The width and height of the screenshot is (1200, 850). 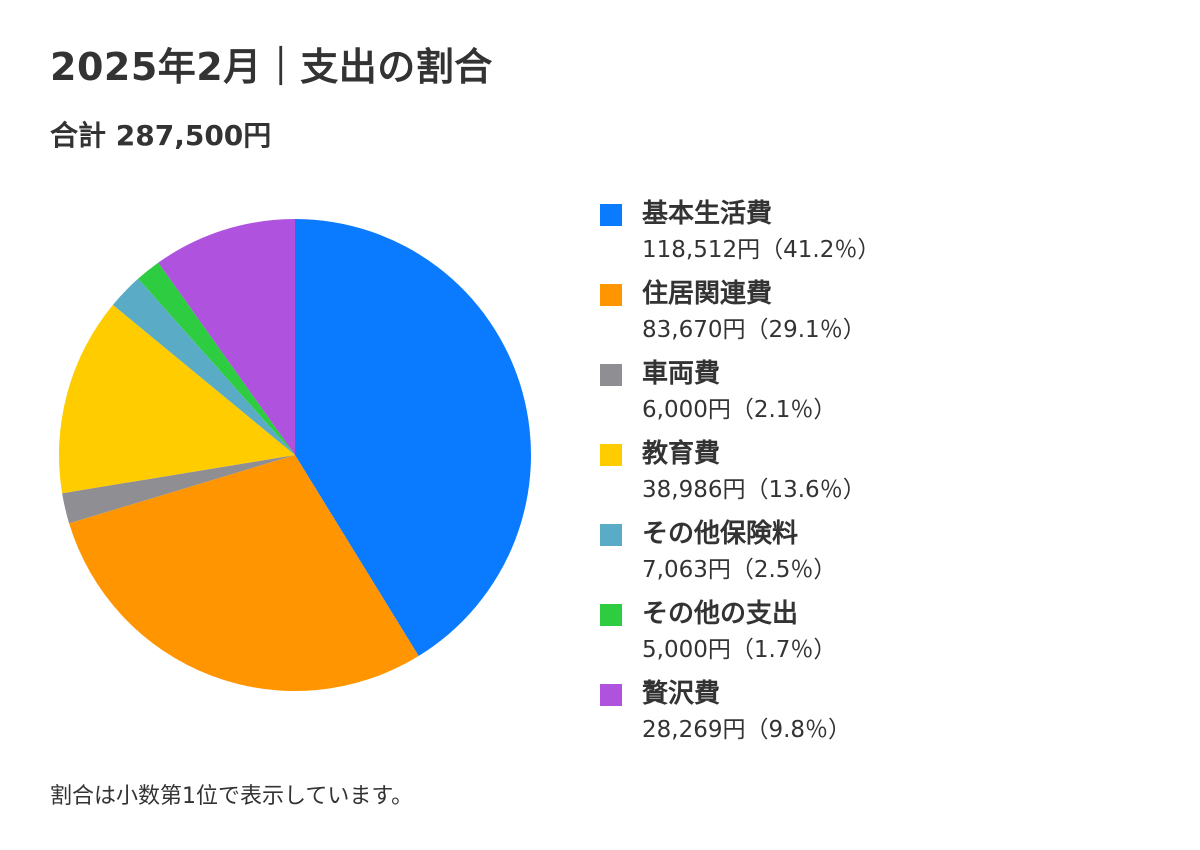 I want to click on legend-item-6: その他の支出 5,000円（1.7％）, so click(x=890, y=636).